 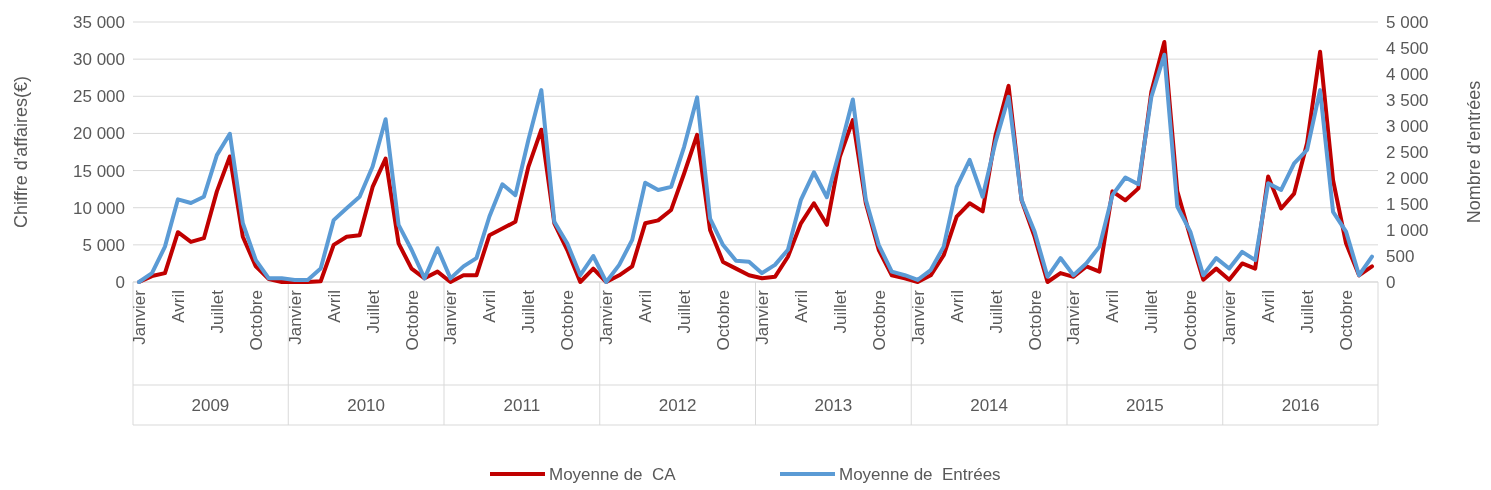 I want to click on text: 2010, so click(x=366, y=405).